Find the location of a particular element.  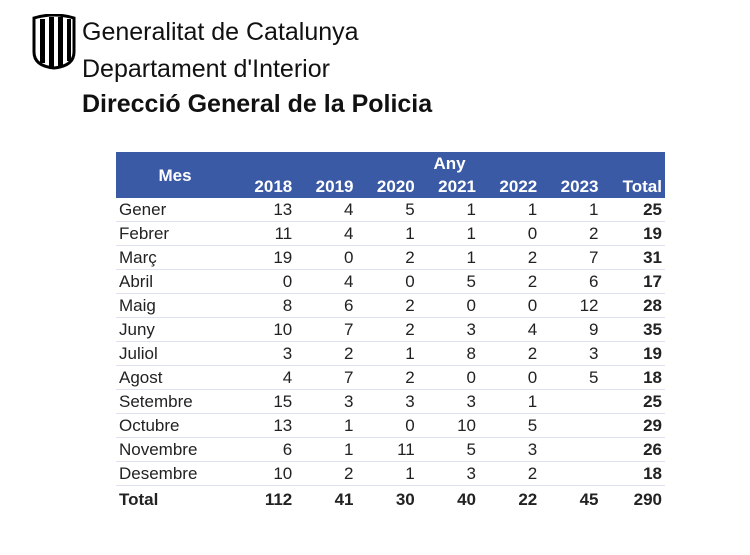

month-cell: Juliol is located at coordinates (175, 353).